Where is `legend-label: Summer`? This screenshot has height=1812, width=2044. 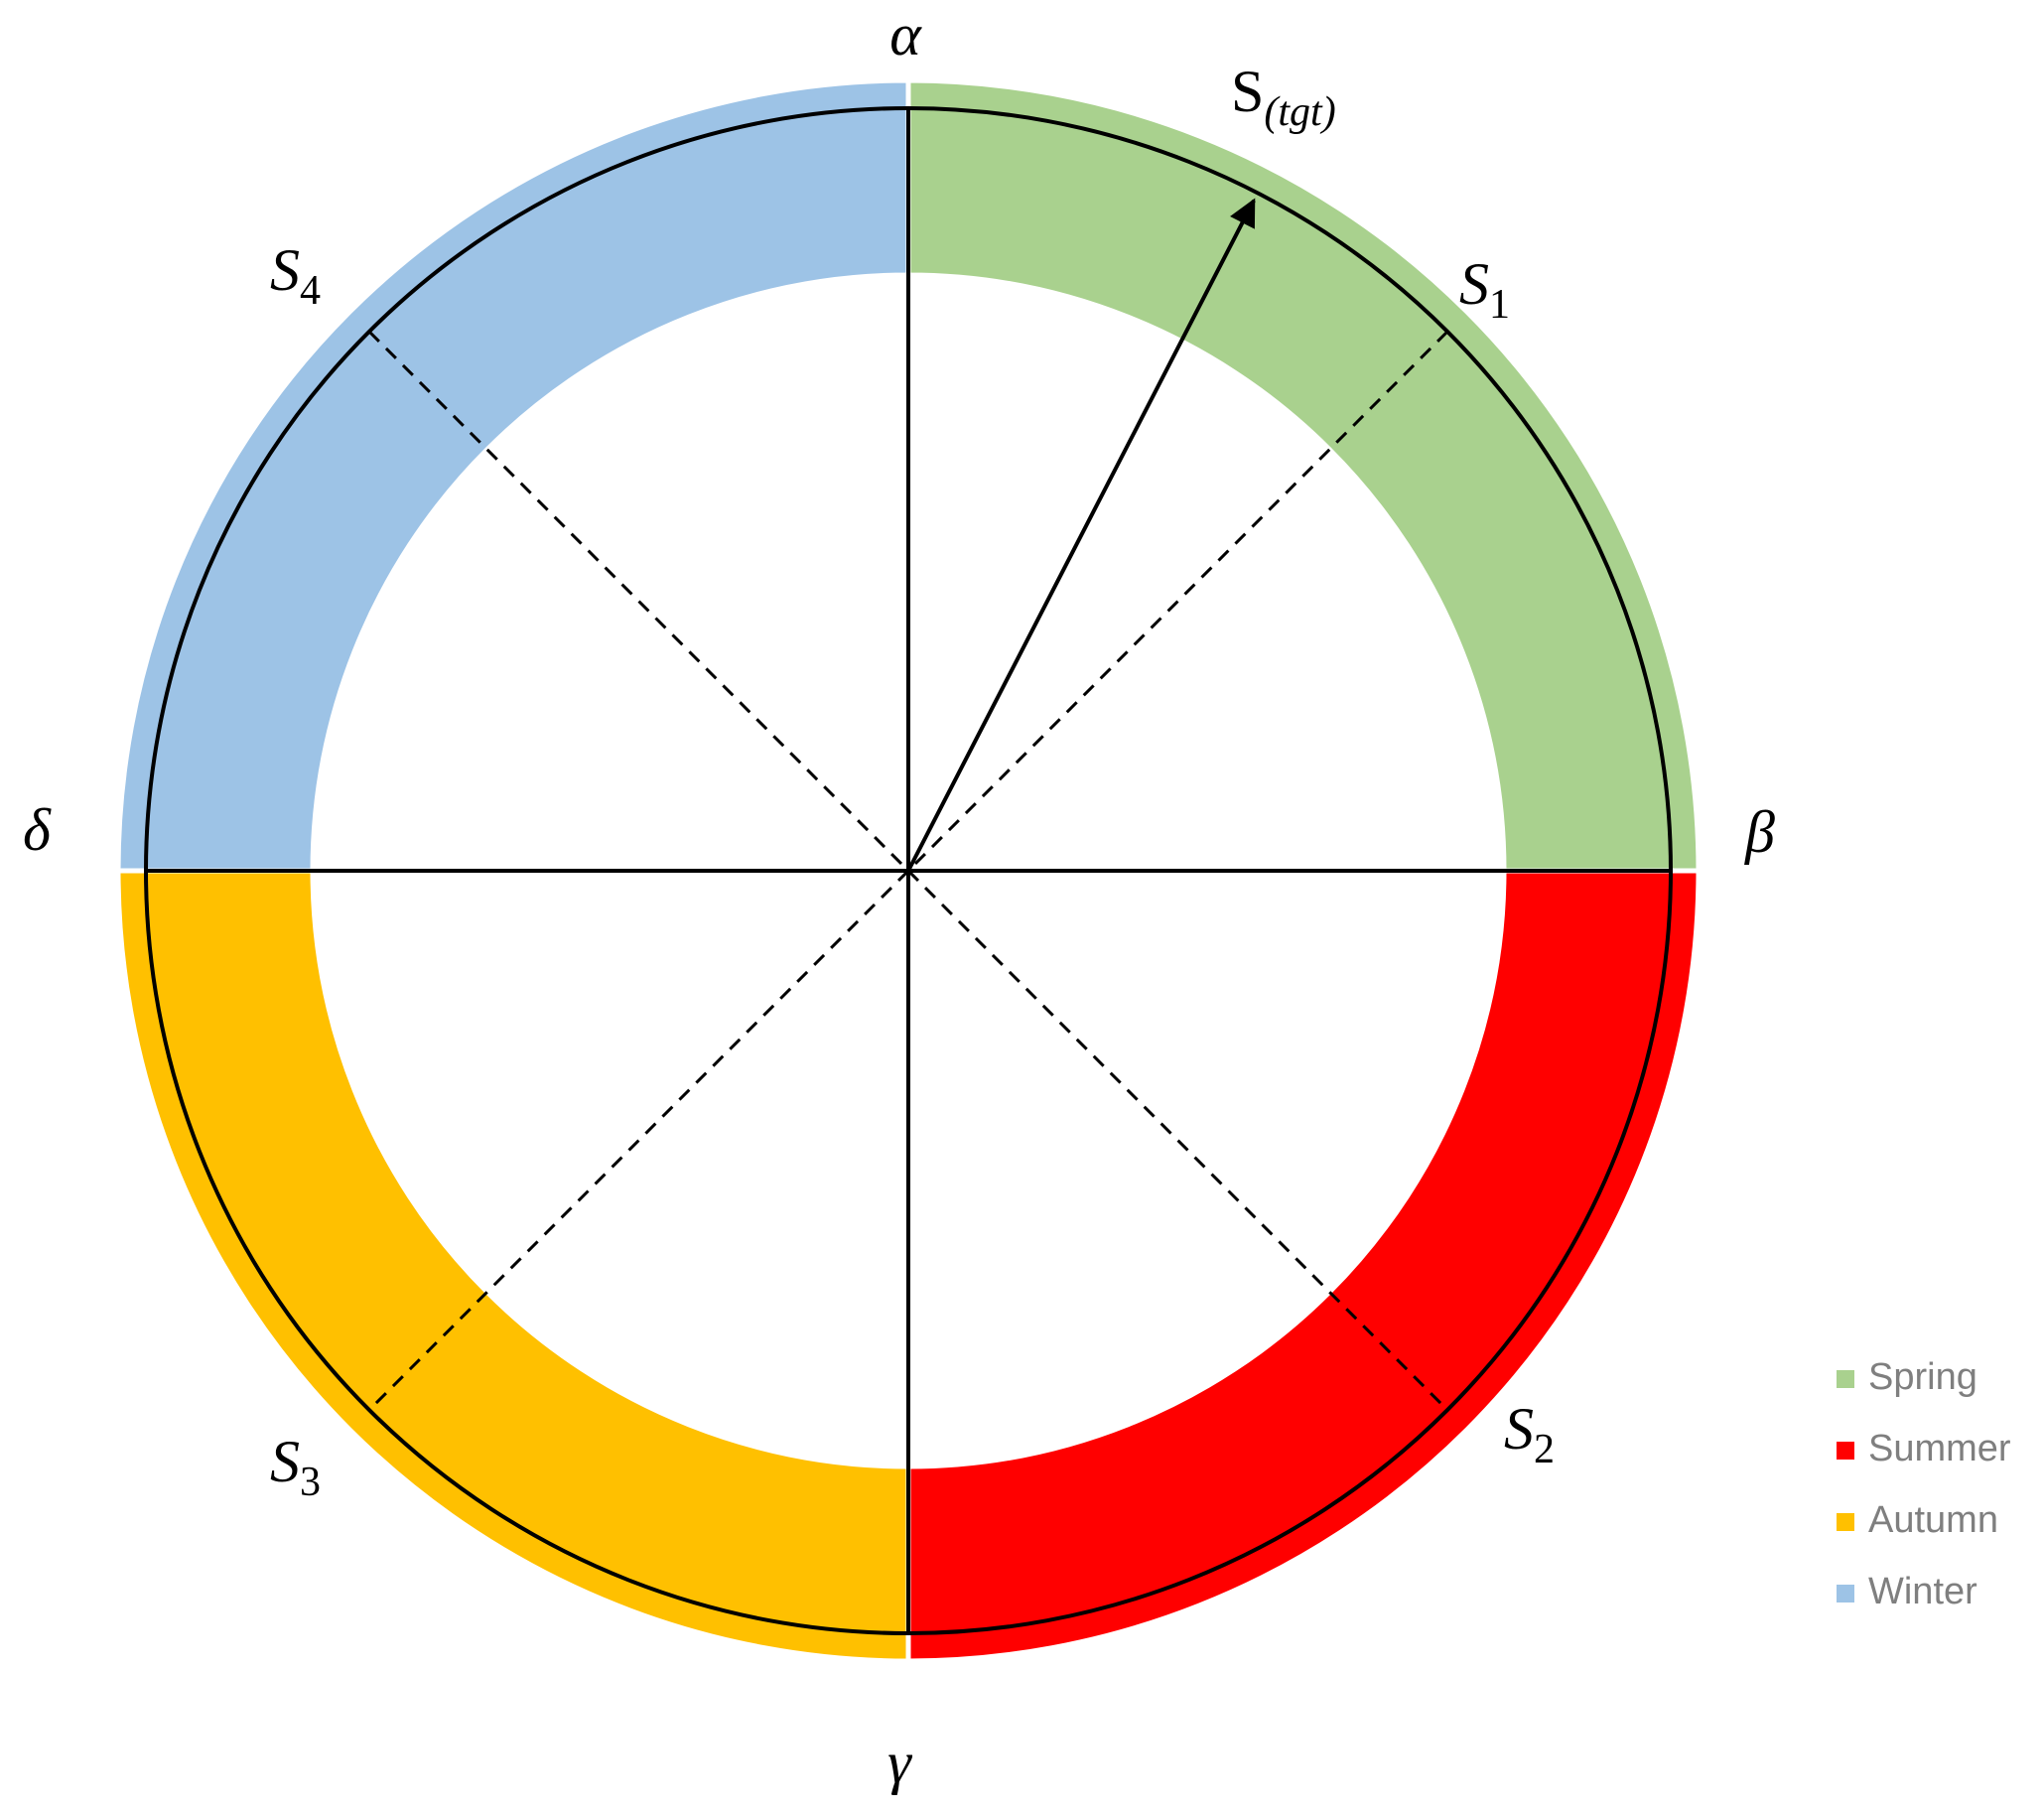 legend-label: Summer is located at coordinates (1939, 1449).